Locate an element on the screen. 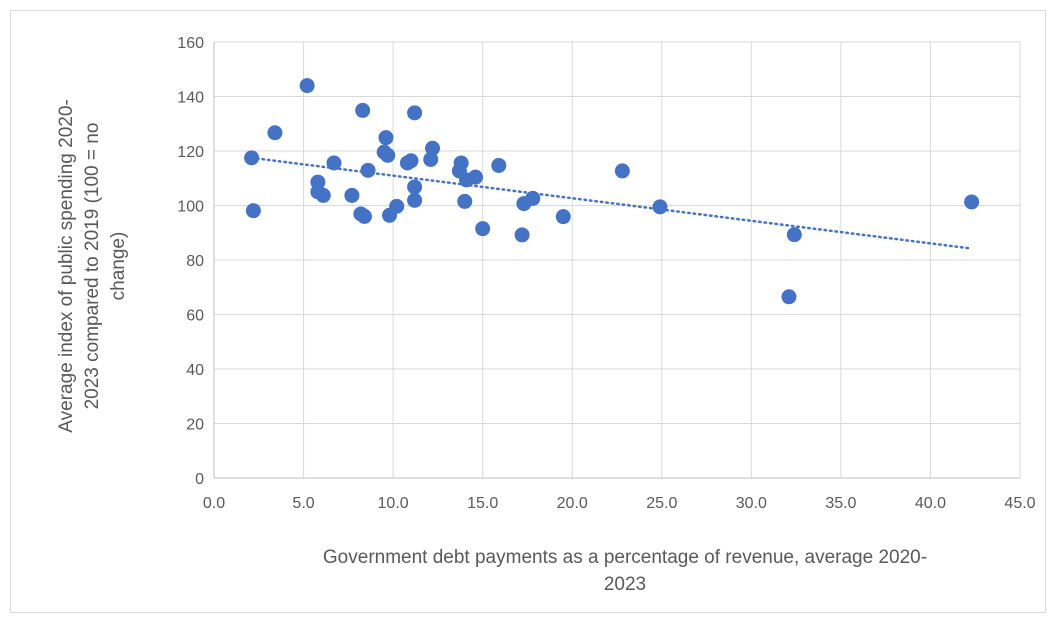 The width and height of the screenshot is (1056, 623). y-tick-label: 0 is located at coordinates (199, 479).